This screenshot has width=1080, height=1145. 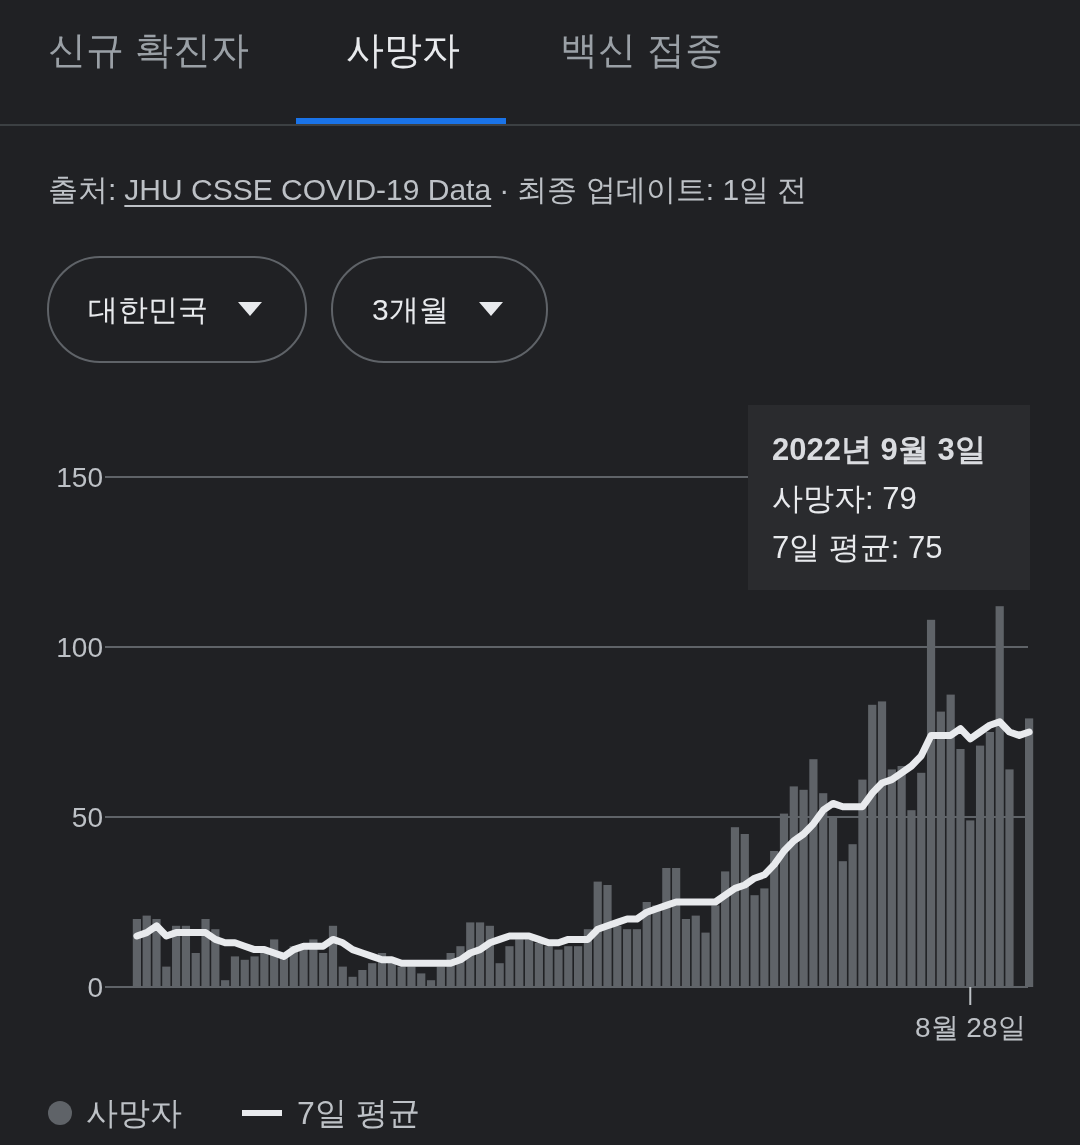 What do you see at coordinates (410, 309) in the screenshot?
I see `text: 3개월` at bounding box center [410, 309].